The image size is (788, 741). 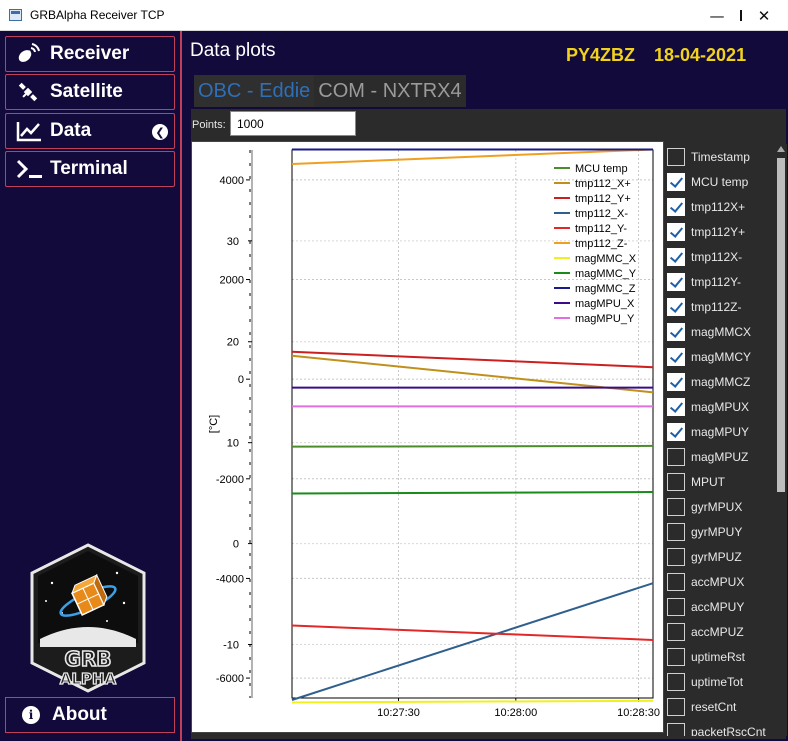 What do you see at coordinates (232, 281) in the screenshot?
I see `y-tick-label-outer: 2000` at bounding box center [232, 281].